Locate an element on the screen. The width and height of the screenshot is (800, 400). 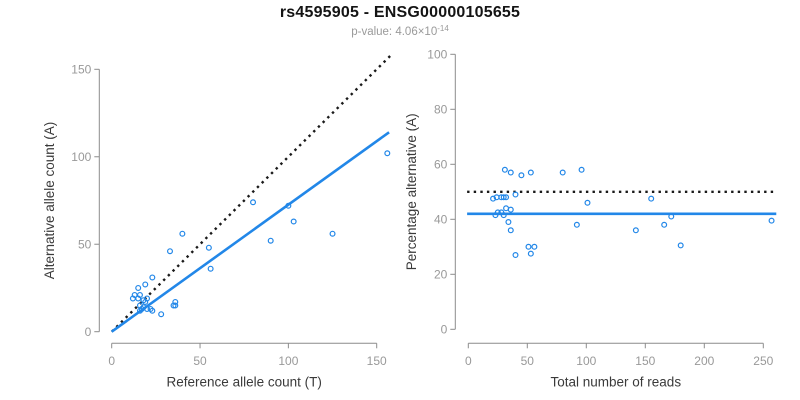
y-axis-title: Alternative allele count (A) is located at coordinates (49, 201).